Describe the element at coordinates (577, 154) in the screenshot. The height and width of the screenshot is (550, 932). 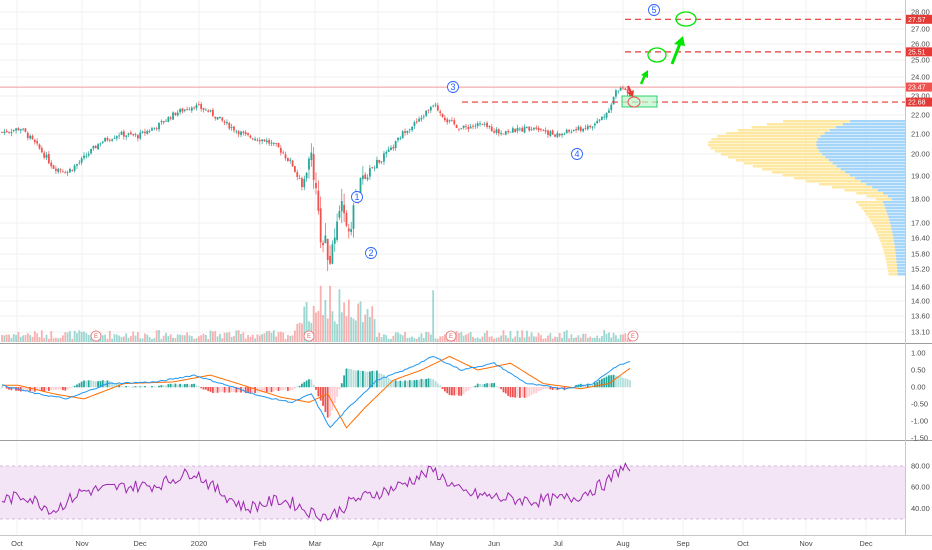
I see `wave-label-4: 4` at that location.